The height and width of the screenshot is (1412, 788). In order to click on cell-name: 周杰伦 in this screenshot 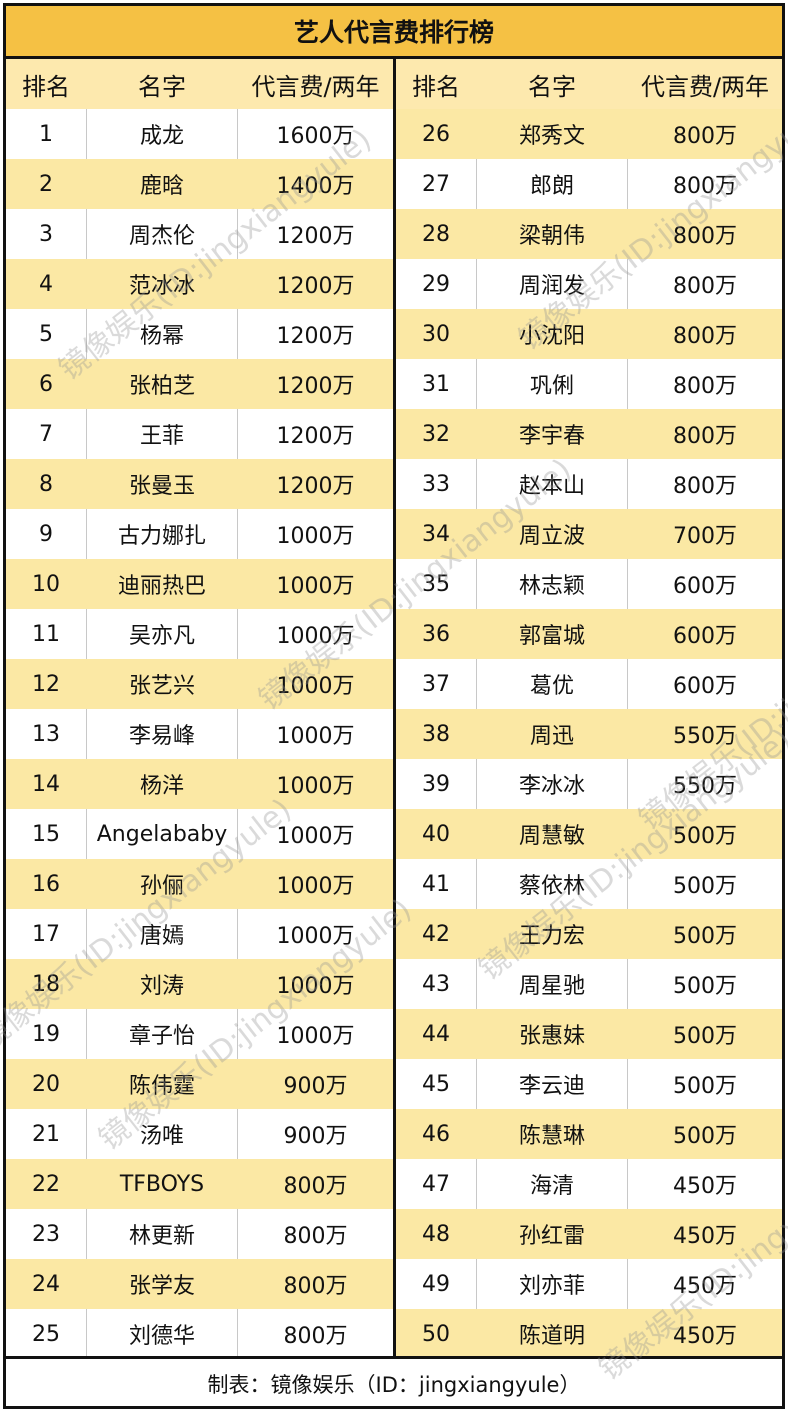, I will do `click(162, 234)`.